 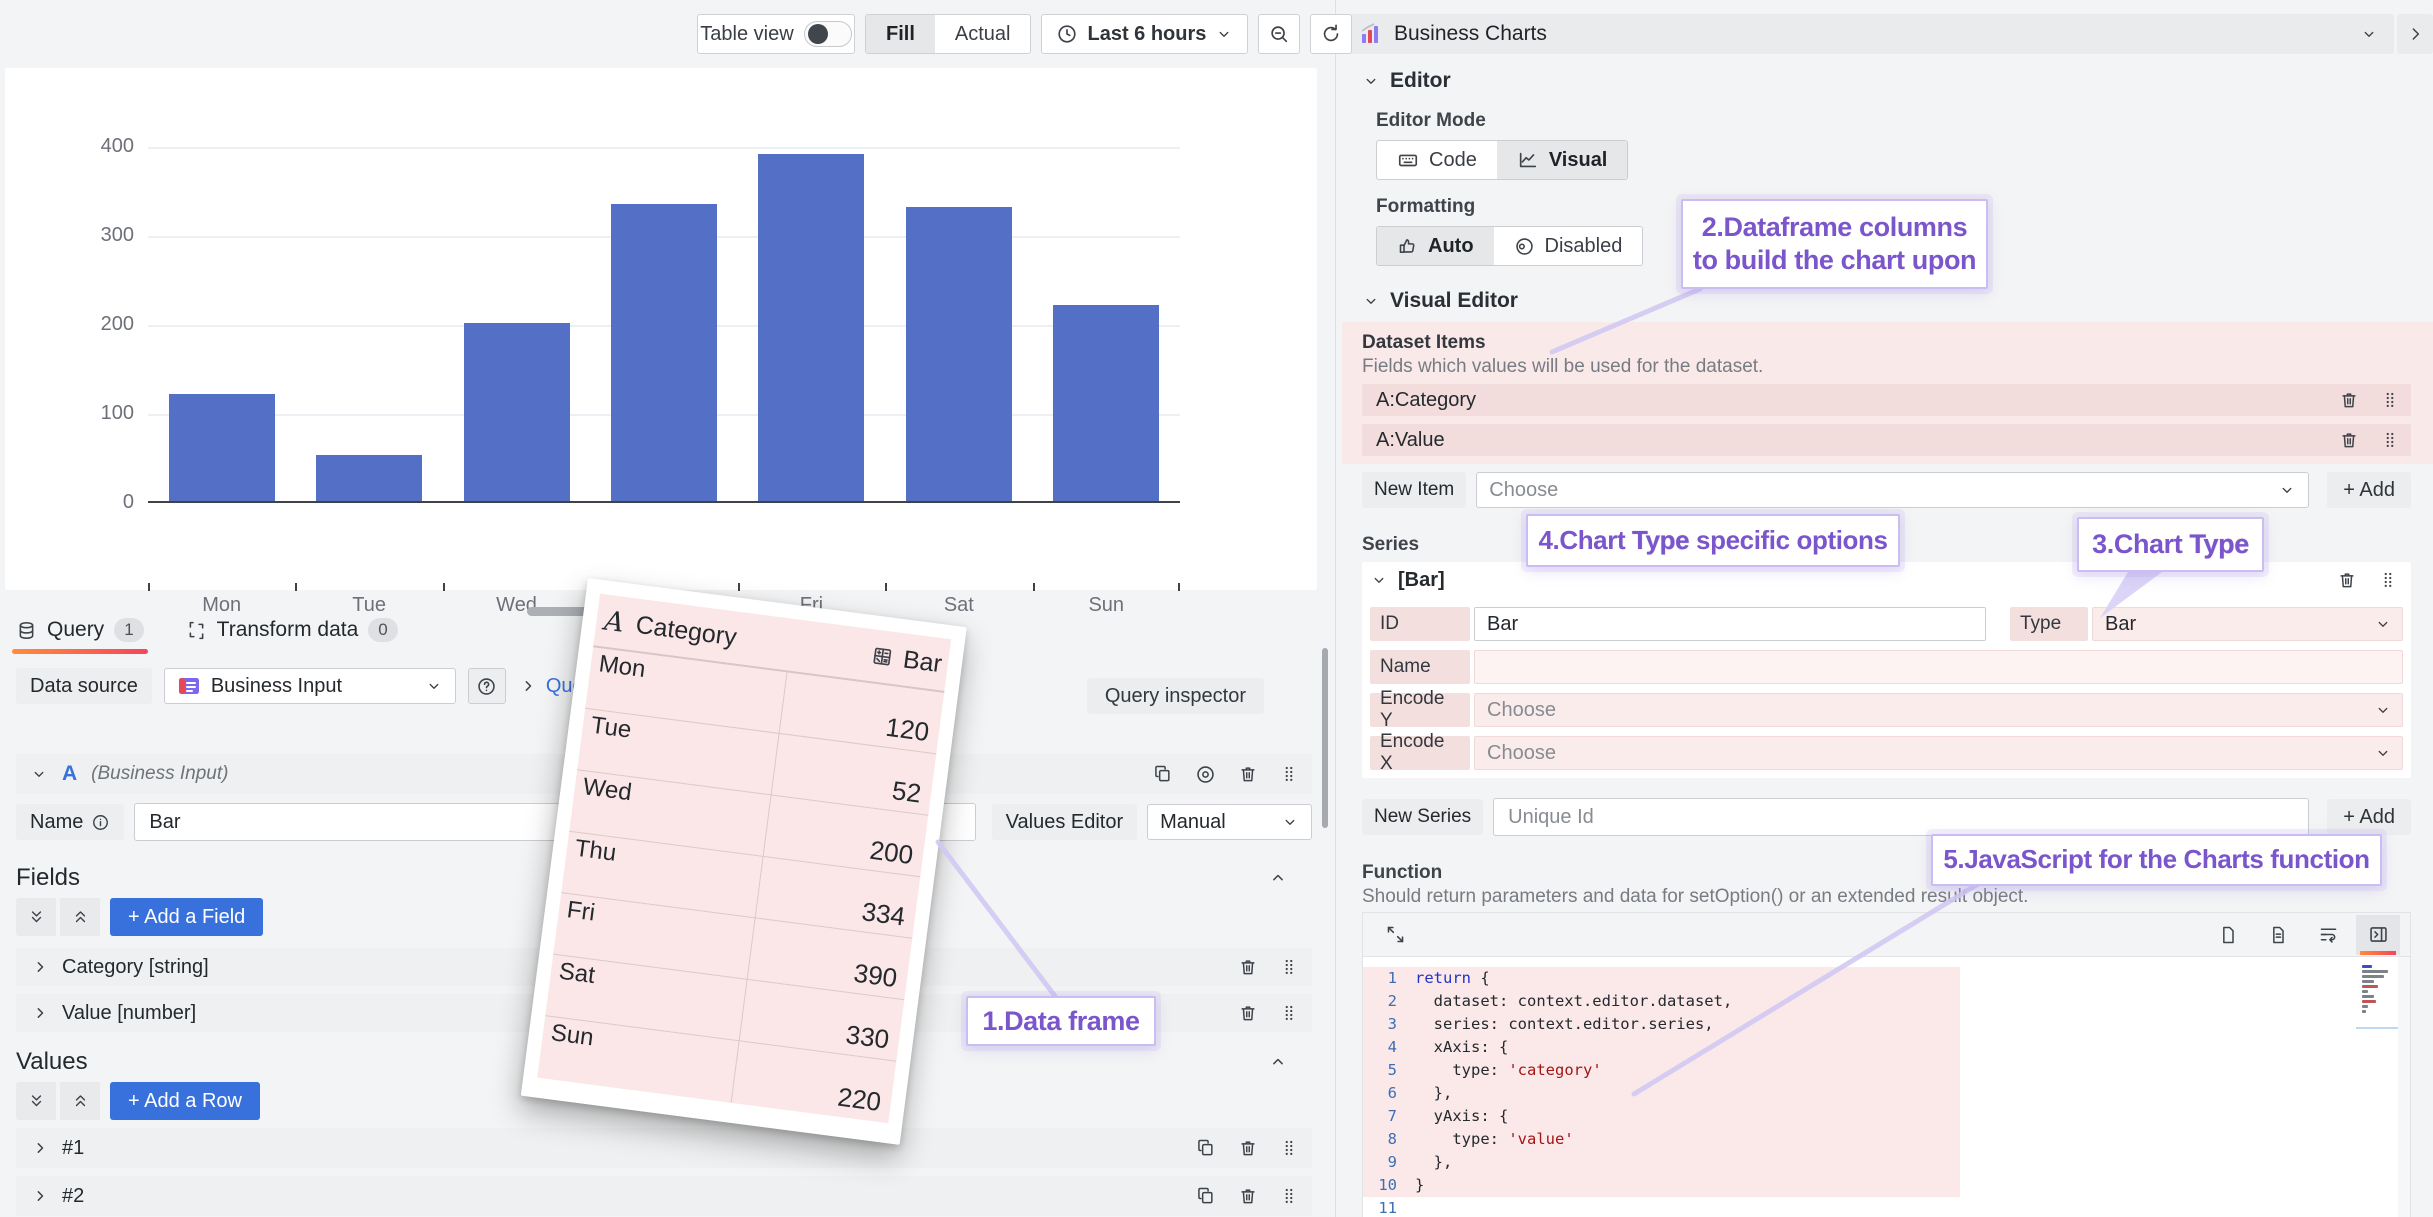 I want to click on values-section-header: Values, so click(x=664, y=1062).